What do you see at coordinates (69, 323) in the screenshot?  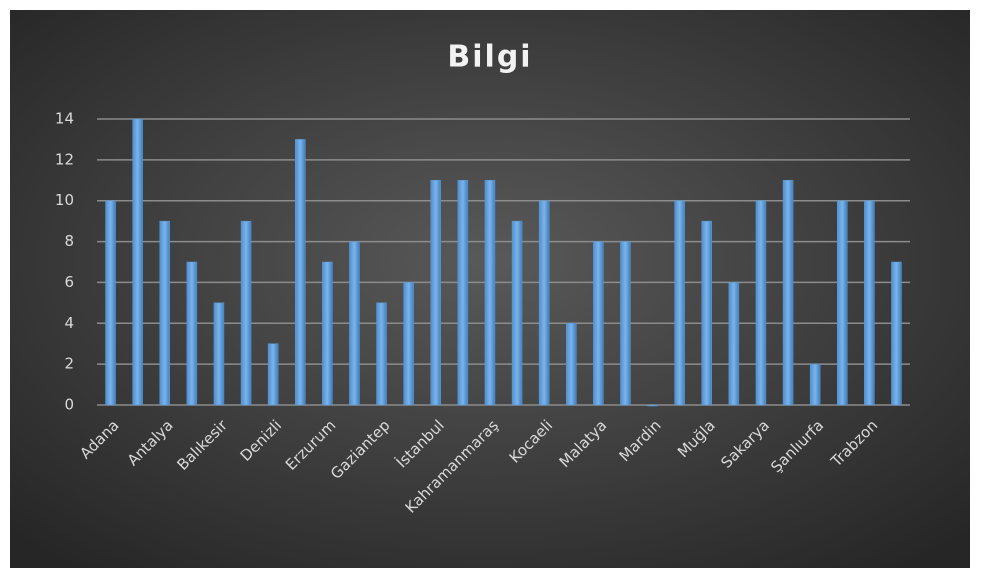 I see `y-tick-label: 4` at bounding box center [69, 323].